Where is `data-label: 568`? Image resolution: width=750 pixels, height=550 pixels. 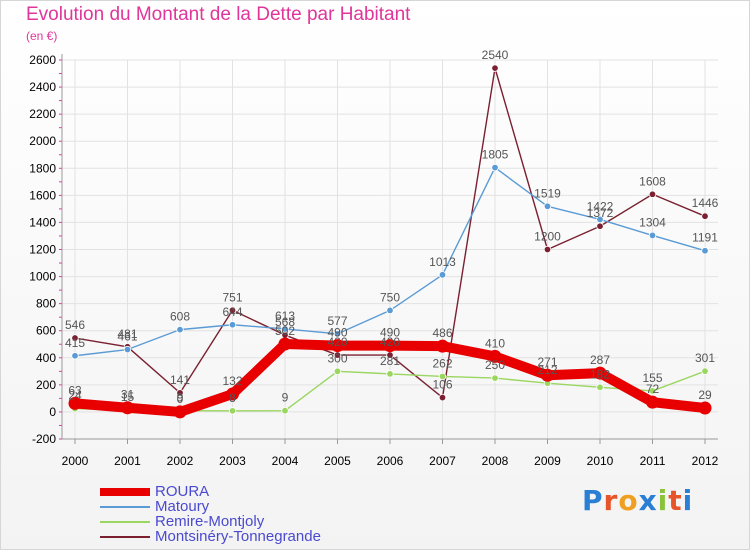 data-label: 568 is located at coordinates (285, 322).